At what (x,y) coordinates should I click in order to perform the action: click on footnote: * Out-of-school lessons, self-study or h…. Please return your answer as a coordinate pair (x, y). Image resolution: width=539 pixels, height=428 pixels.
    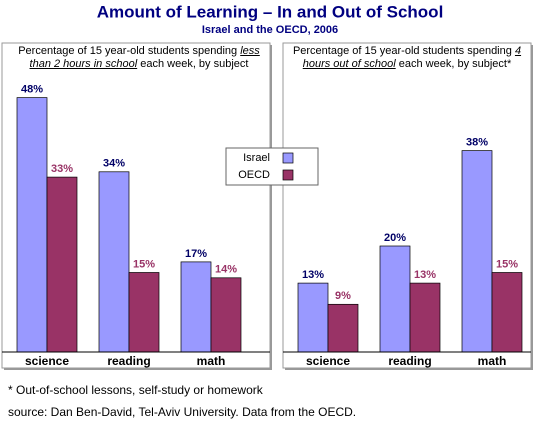
    Looking at the image, I should click on (136, 390).